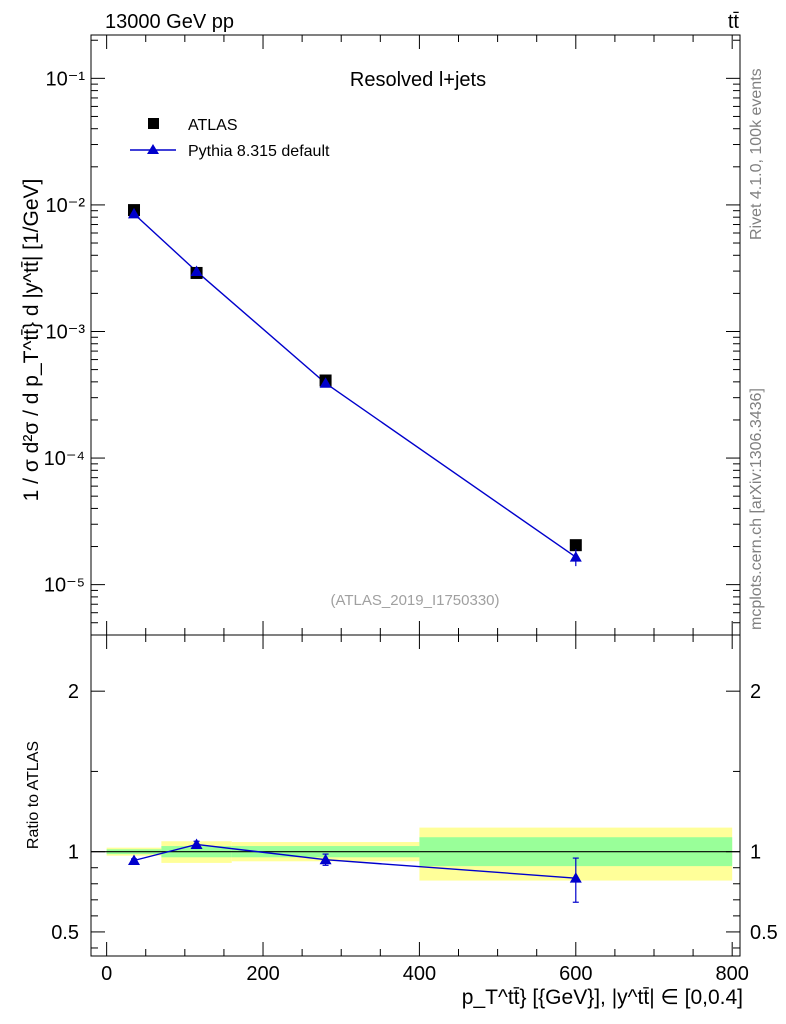 This screenshot has height=1024, width=786. Describe the element at coordinates (66, 332) in the screenshot. I see `main-y-tick-label: 10⁻³` at that location.